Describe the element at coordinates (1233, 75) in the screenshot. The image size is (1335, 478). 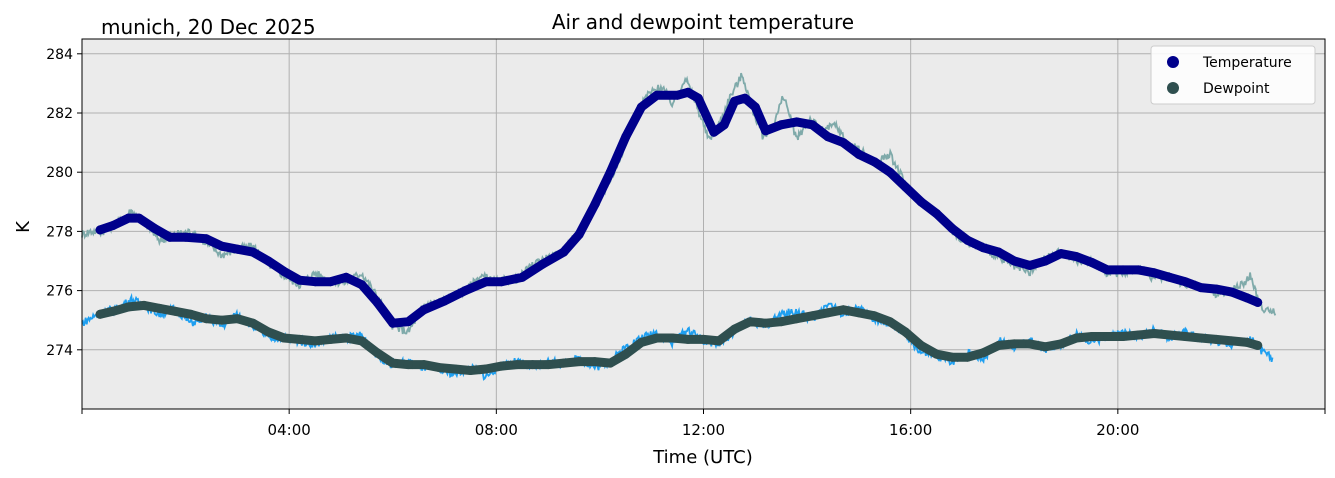
I see `legend-box` at that location.